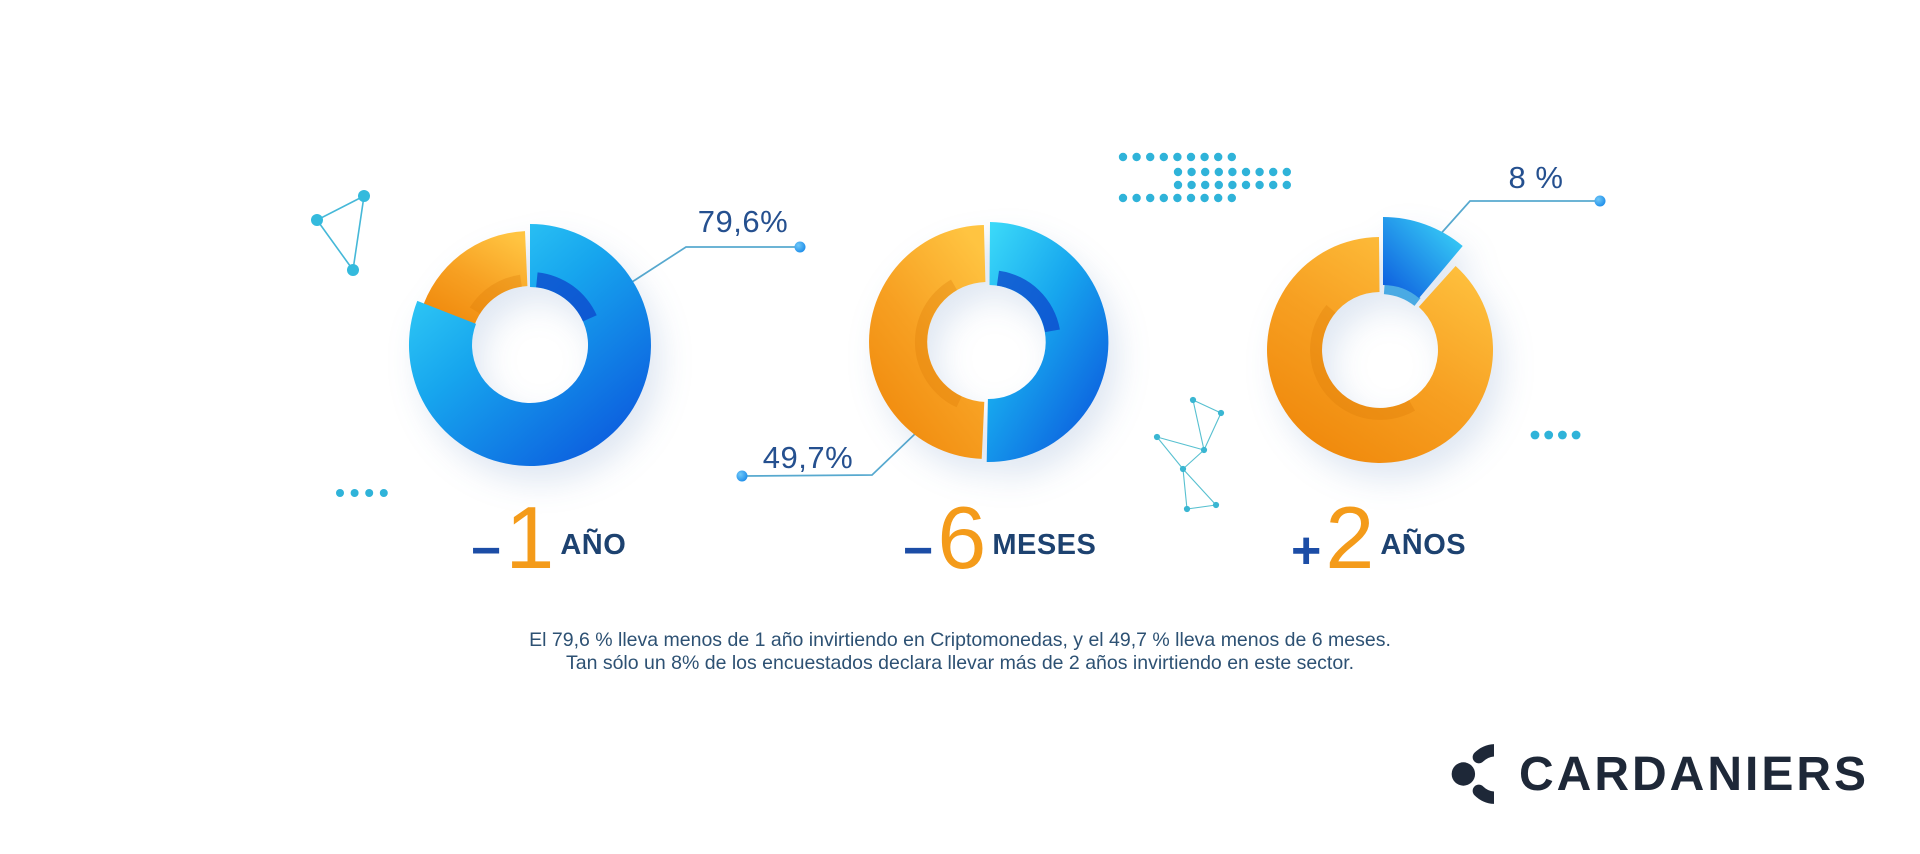 This screenshot has width=1920, height=854. I want to click on label-number: 1, so click(529, 537).